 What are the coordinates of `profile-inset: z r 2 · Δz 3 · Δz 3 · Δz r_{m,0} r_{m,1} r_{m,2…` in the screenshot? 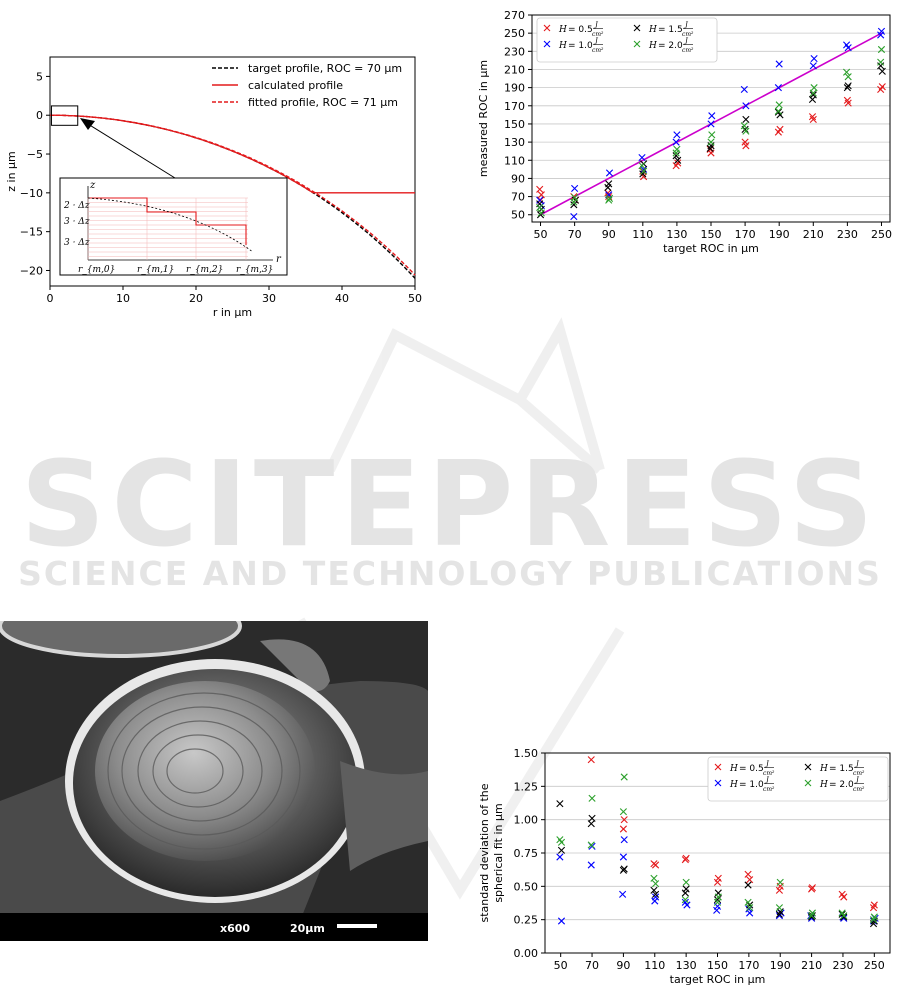 It's located at (173, 226).